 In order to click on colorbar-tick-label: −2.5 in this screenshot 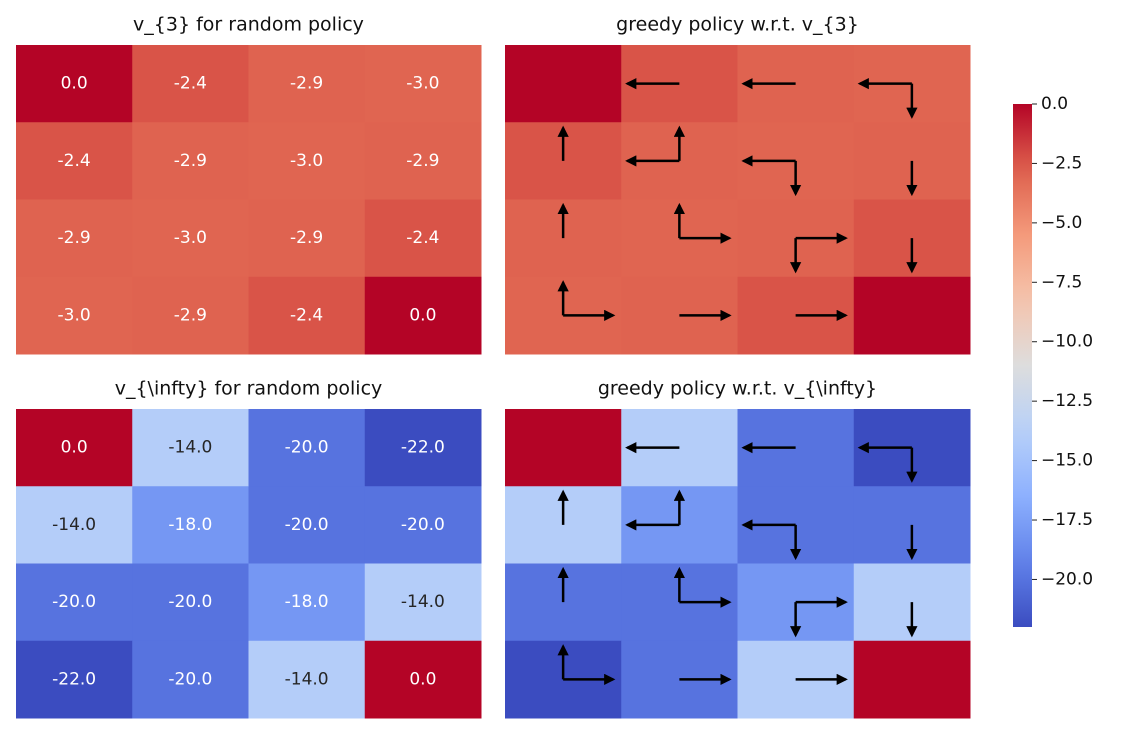, I will do `click(1061, 163)`.